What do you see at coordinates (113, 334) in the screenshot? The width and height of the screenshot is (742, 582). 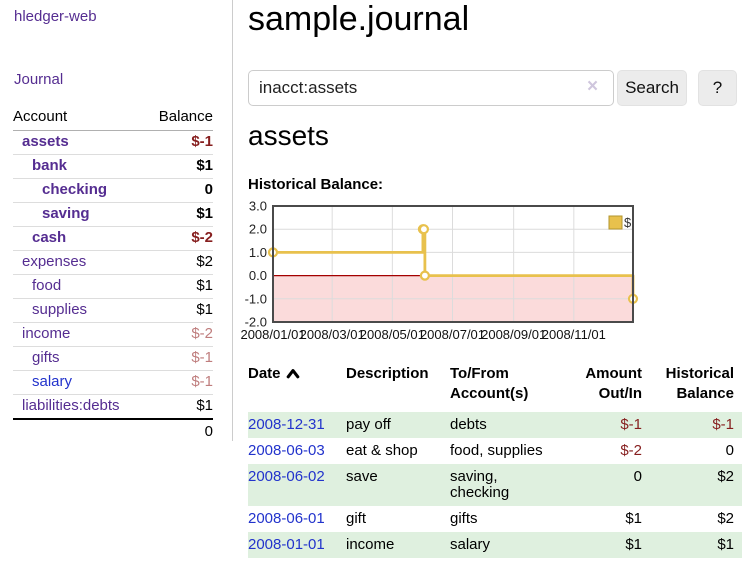 I see `account-row: income $-2` at bounding box center [113, 334].